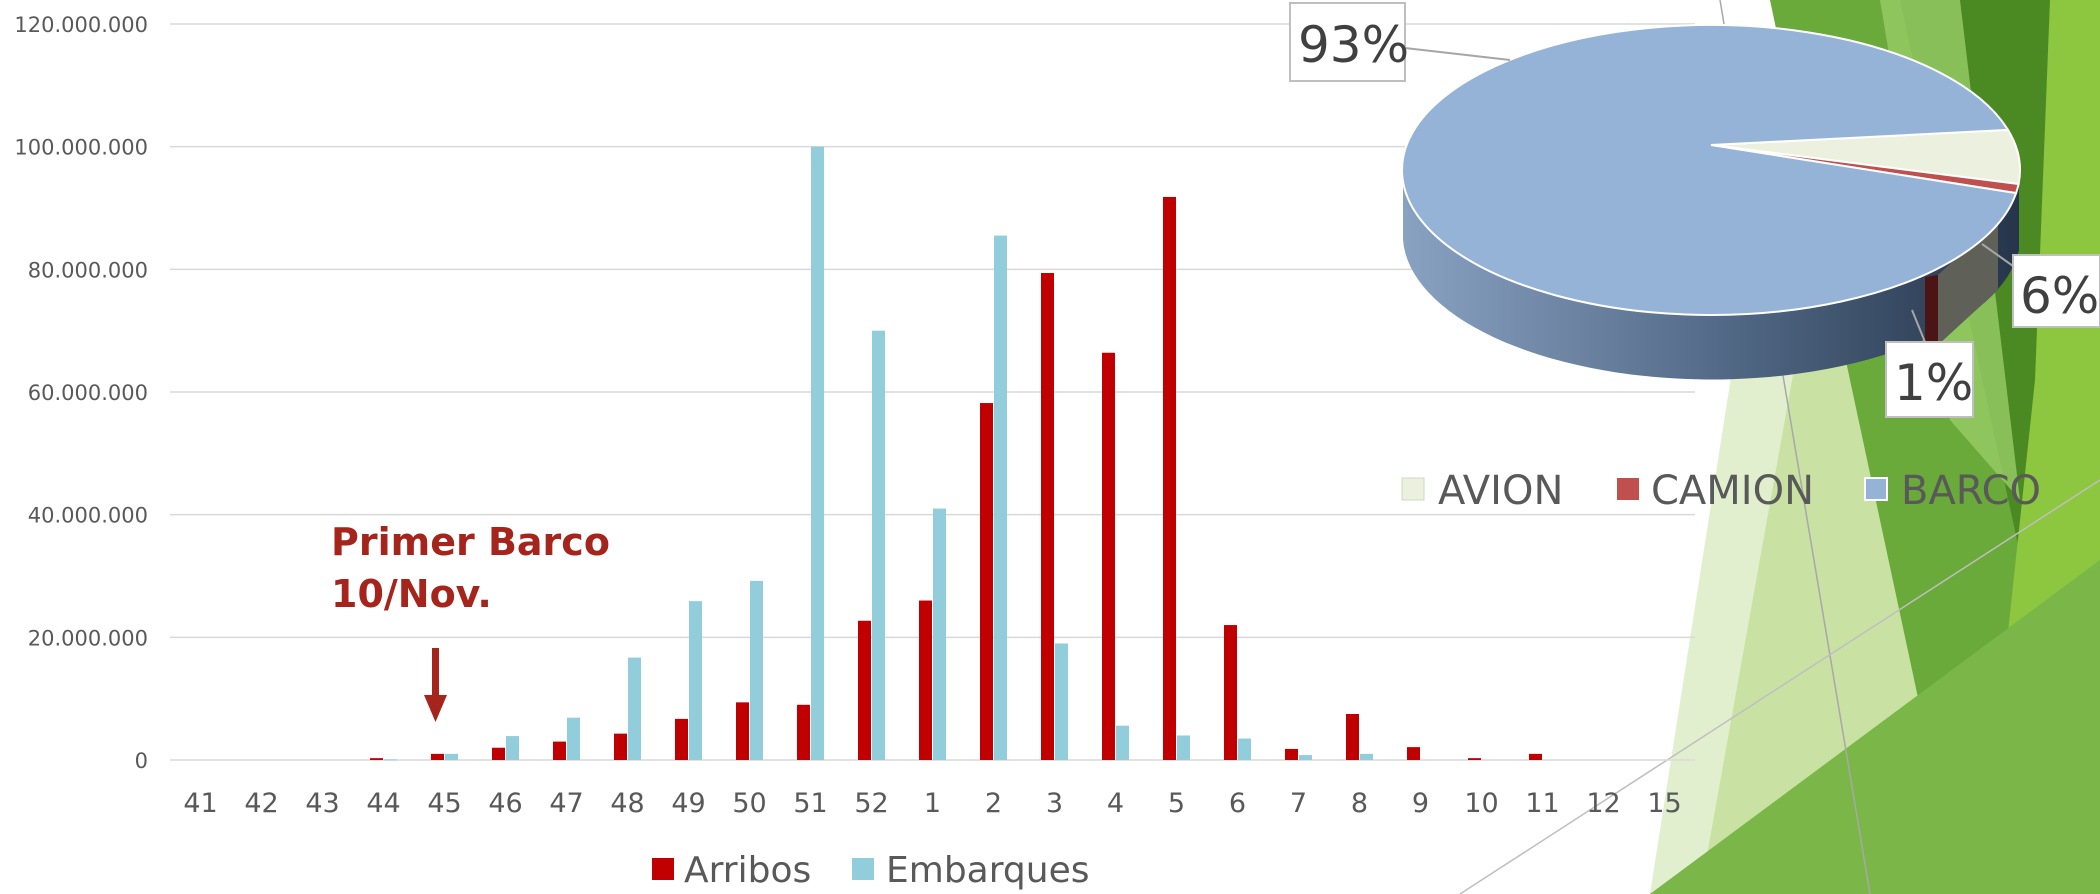 The width and height of the screenshot is (2100, 894). I want to click on x-tick-label: 4, so click(1115, 803).